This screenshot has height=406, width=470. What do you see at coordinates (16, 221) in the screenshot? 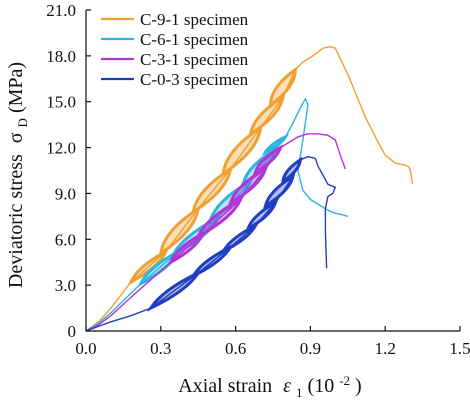
I see `y-axis-title-main: Deviatoric stress` at bounding box center [16, 221].